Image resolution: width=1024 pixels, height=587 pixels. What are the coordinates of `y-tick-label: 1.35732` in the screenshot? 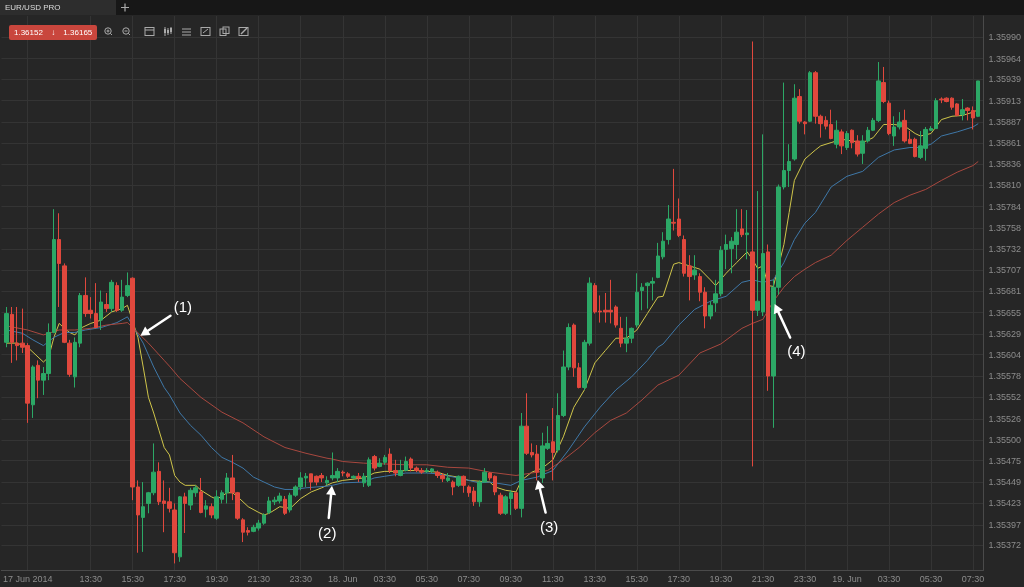 It's located at (1005, 249).